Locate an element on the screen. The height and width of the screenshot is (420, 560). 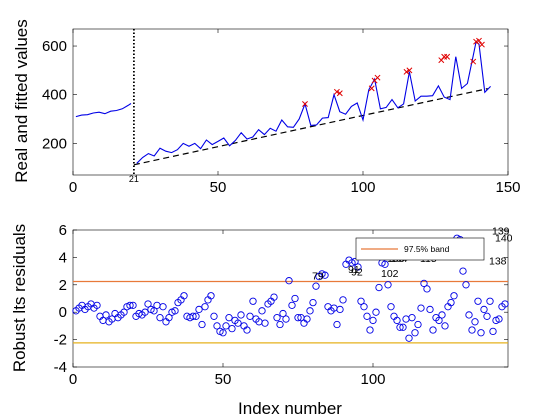
outlier-index-label: 139 is located at coordinates (501, 231).